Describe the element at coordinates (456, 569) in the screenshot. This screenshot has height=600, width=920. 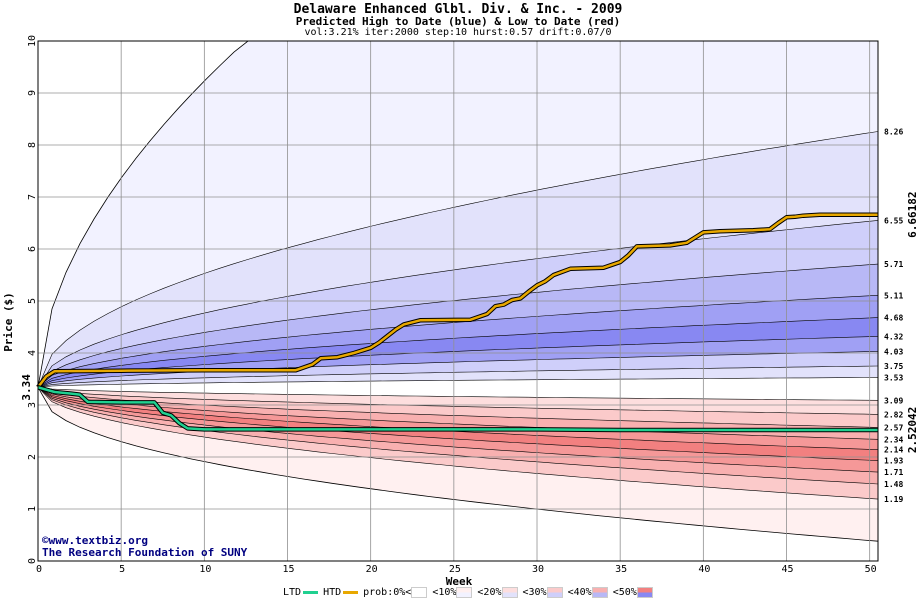
I see `x-axis-ticks: 0 5 10 15 20 25 30 35 40 45 50` at that location.